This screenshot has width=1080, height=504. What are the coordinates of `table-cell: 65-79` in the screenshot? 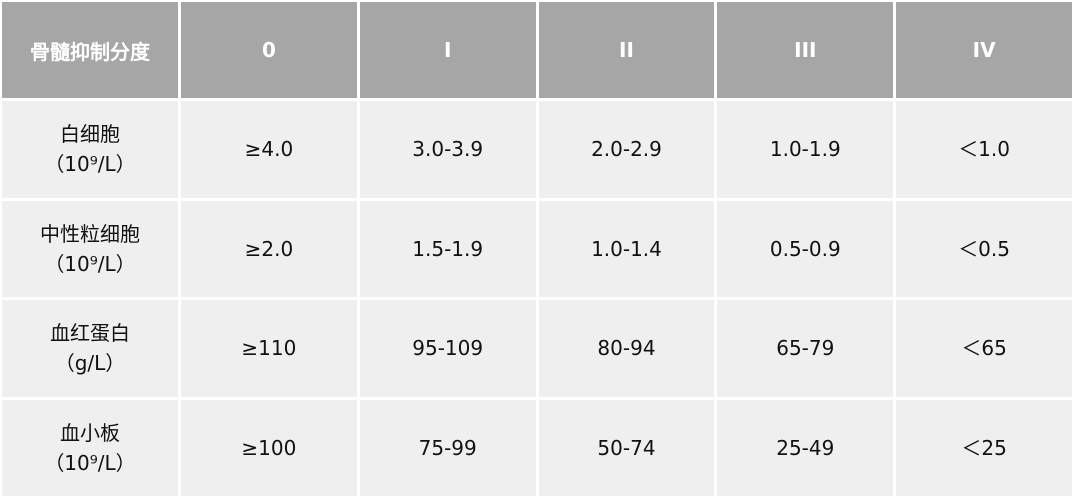 It's located at (805, 348).